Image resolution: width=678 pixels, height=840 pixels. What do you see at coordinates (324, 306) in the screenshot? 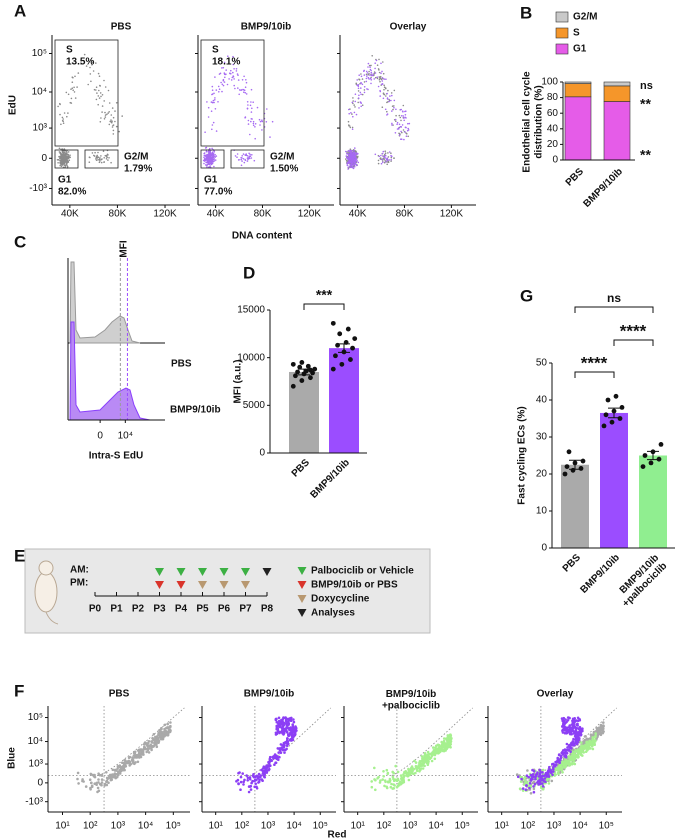
I see `bracket` at bounding box center [324, 306].